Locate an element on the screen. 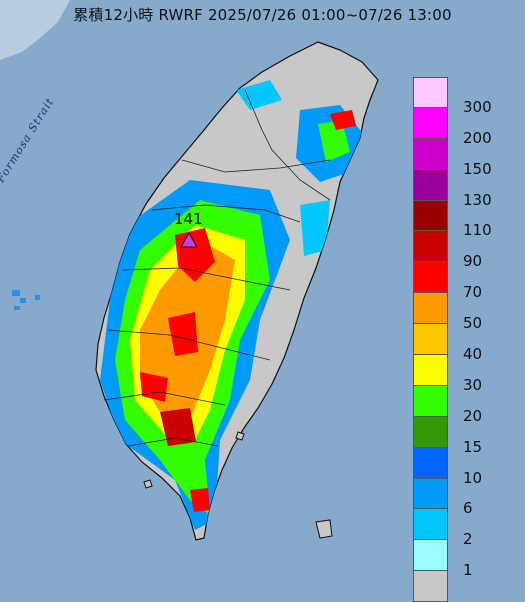 The image size is (525, 602). legend-label: 70 is located at coordinates (473, 292).